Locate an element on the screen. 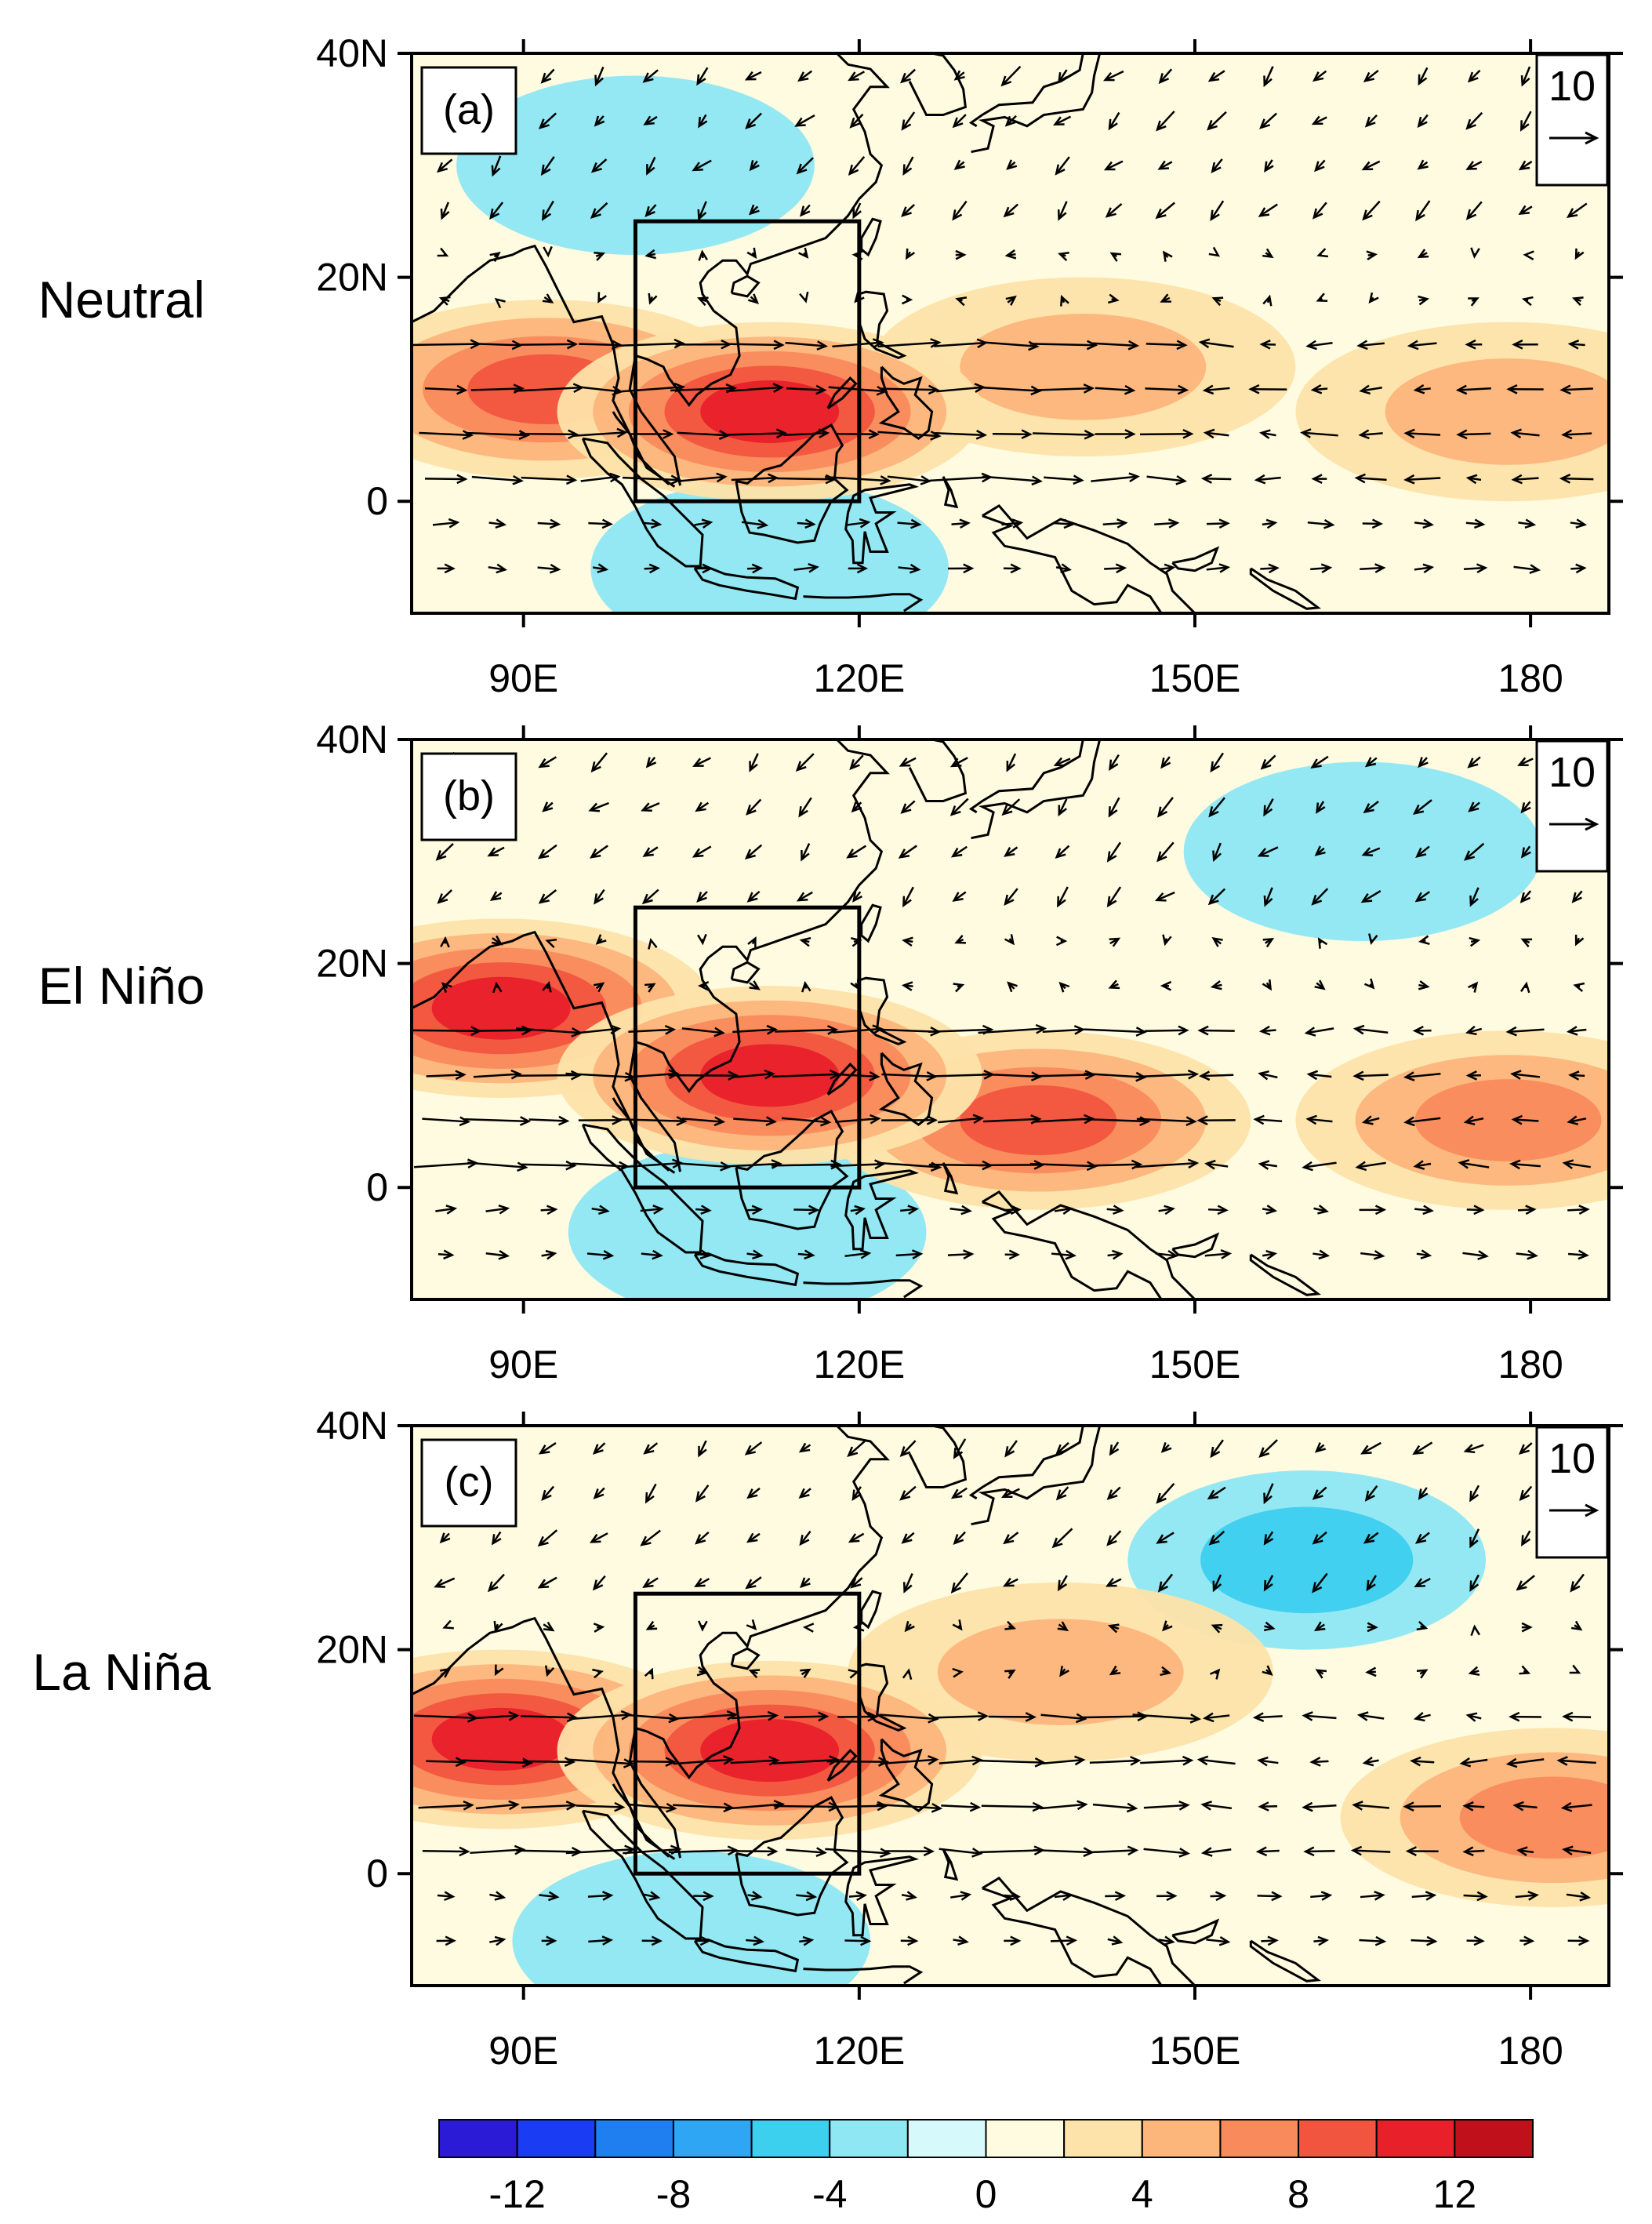 The height and width of the screenshot is (2224, 1652). lon-tick-label: 120E is located at coordinates (859, 2051).